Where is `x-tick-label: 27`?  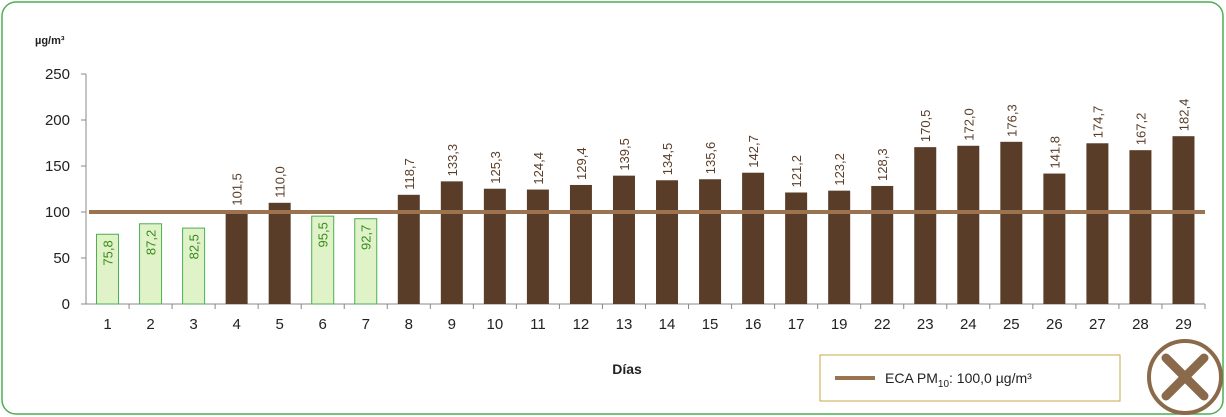
x-tick-label: 27 is located at coordinates (1097, 324).